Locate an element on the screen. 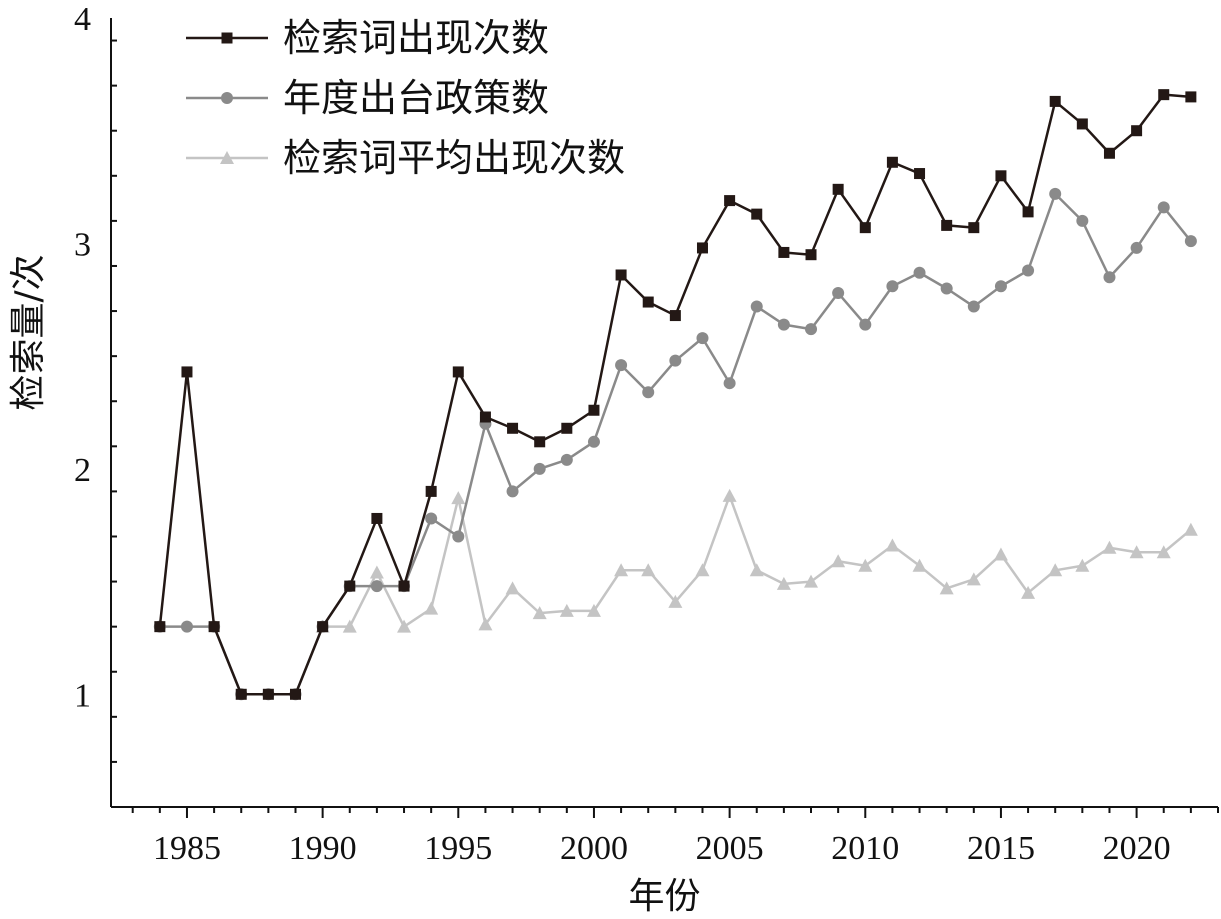 Image resolution: width=1221 pixels, height=919 pixels. y-tick-label: 3 is located at coordinates (82, 244).